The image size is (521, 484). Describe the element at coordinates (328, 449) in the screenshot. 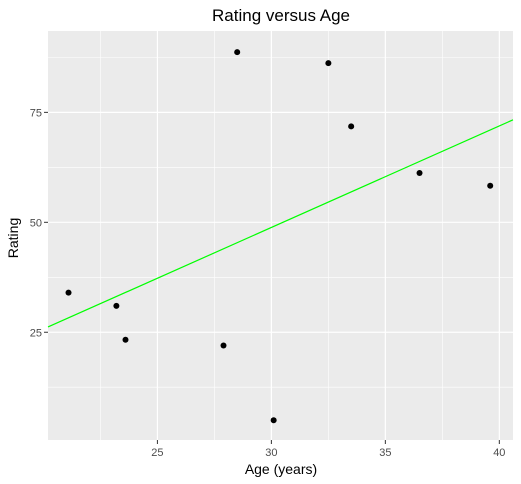

I see `x-axis-ticks: 25 30 35 40` at that location.